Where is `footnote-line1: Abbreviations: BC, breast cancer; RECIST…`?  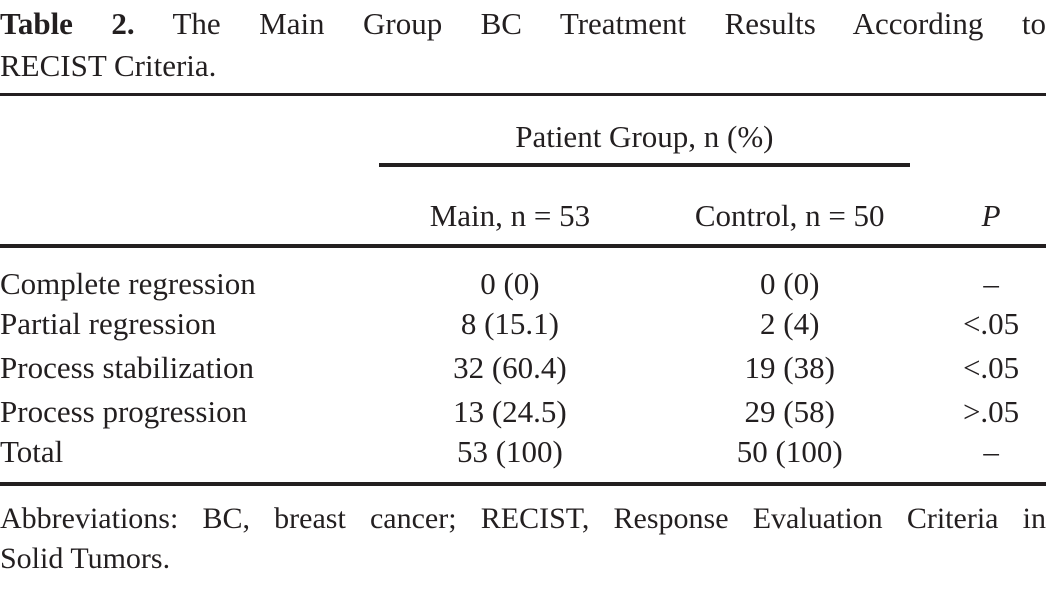
footnote-line1: Abbreviations: BC, breast cancer; RECIST… is located at coordinates (523, 518).